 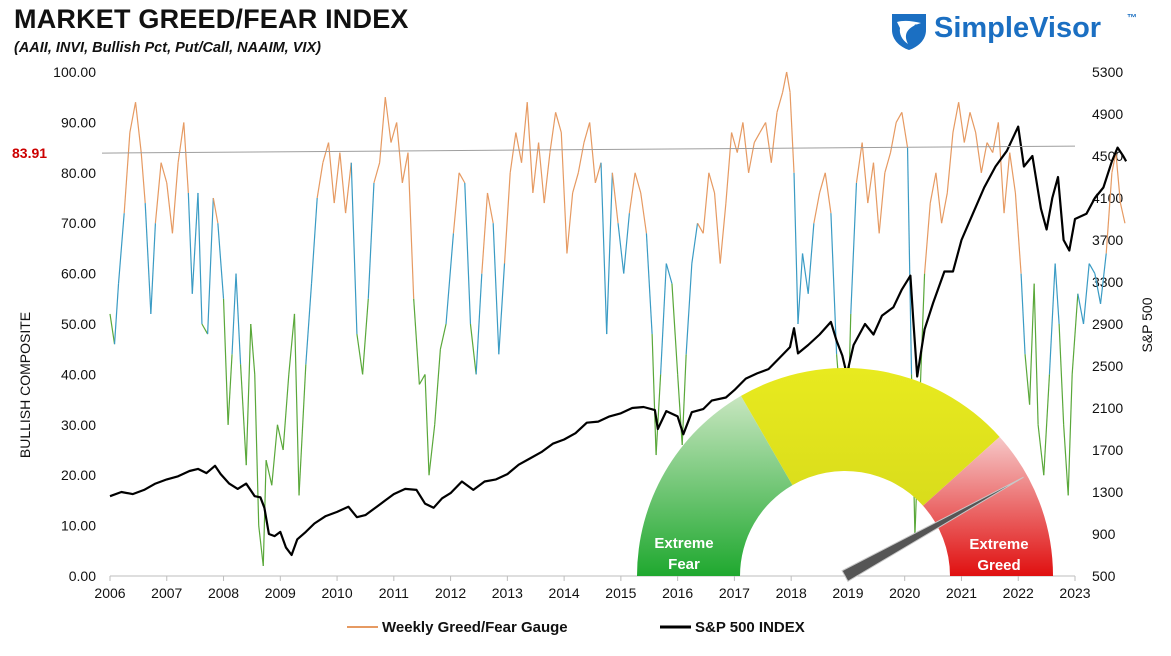 What do you see at coordinates (544, 153) in the screenshot?
I see `current-value-reference: 83.91` at bounding box center [544, 153].